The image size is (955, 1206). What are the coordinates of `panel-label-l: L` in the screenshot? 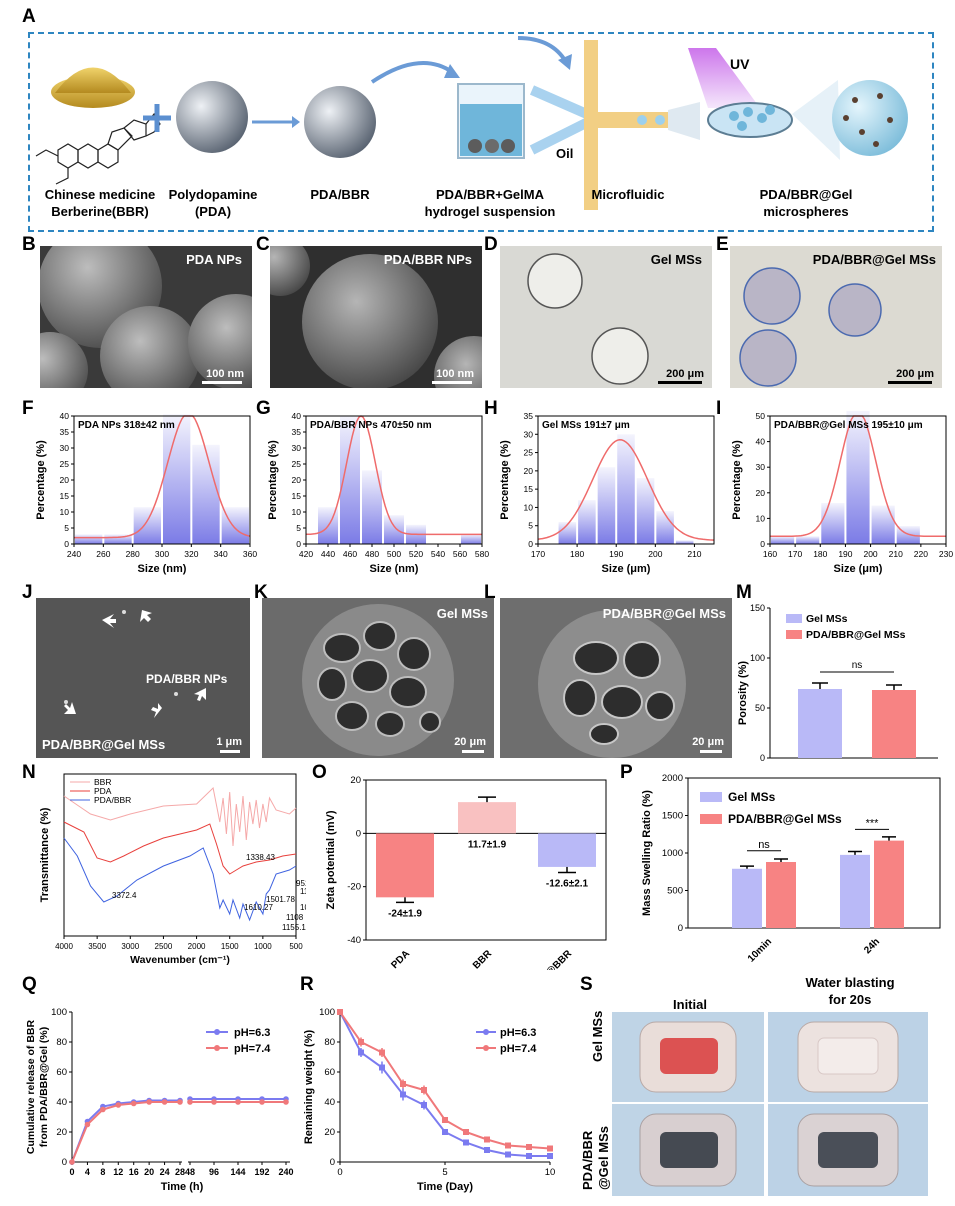 It's located at (490, 592).